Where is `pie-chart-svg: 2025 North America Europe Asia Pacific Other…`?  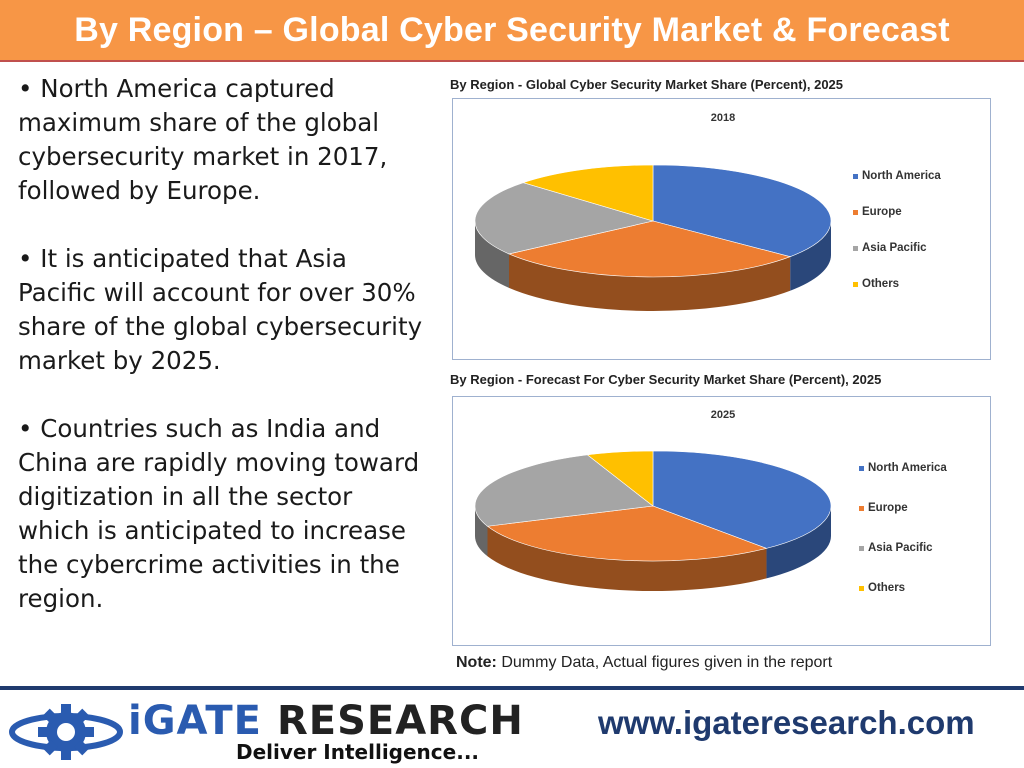
pie-chart-svg: 2025 North America Europe Asia Pacific Other… is located at coordinates (710, 501).